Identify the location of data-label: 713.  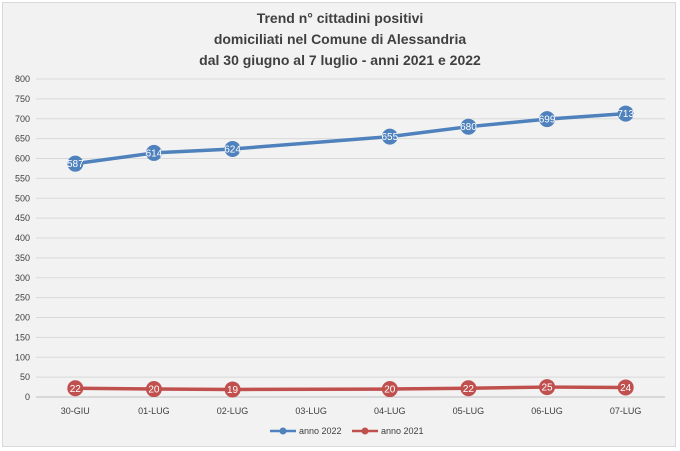
(625, 114).